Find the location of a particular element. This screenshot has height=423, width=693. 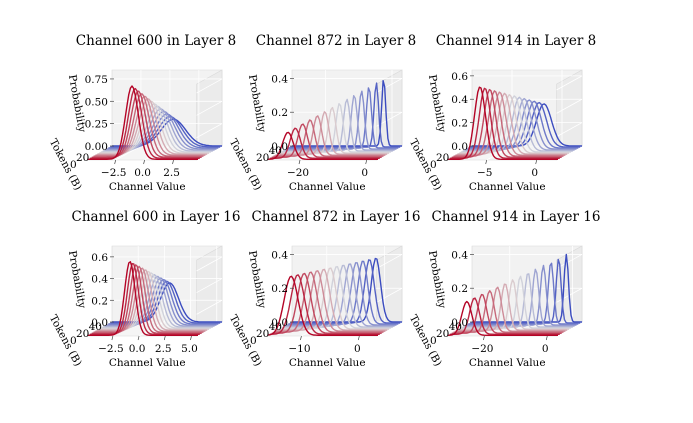

subplot-title: Channel 914 in Layer 16 is located at coordinates (516, 217).